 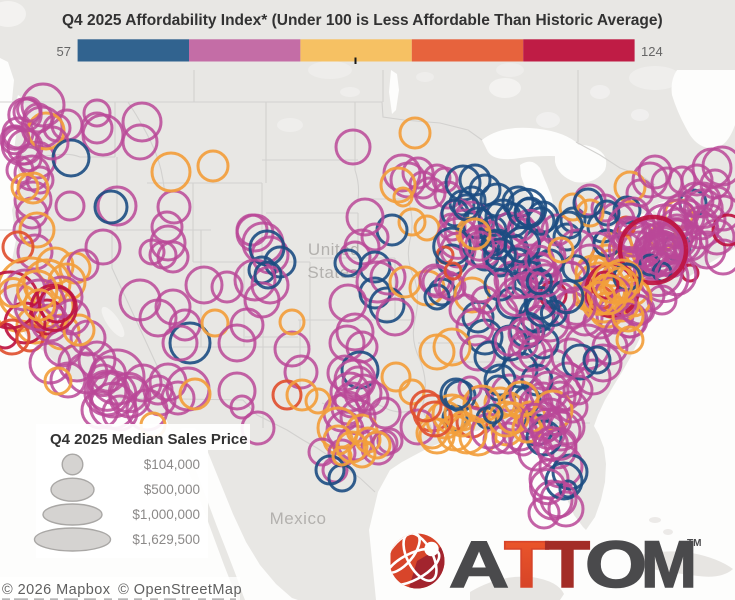 What do you see at coordinates (172, 489) in the screenshot?
I see `svg-text: $500,000` at bounding box center [172, 489].